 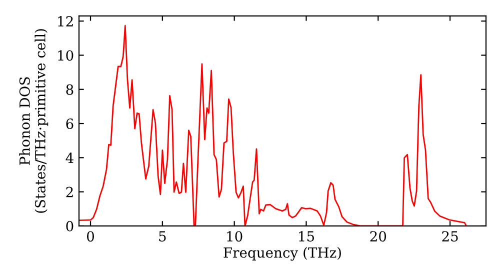 I want to click on x-tick-label: 20, so click(x=378, y=236).